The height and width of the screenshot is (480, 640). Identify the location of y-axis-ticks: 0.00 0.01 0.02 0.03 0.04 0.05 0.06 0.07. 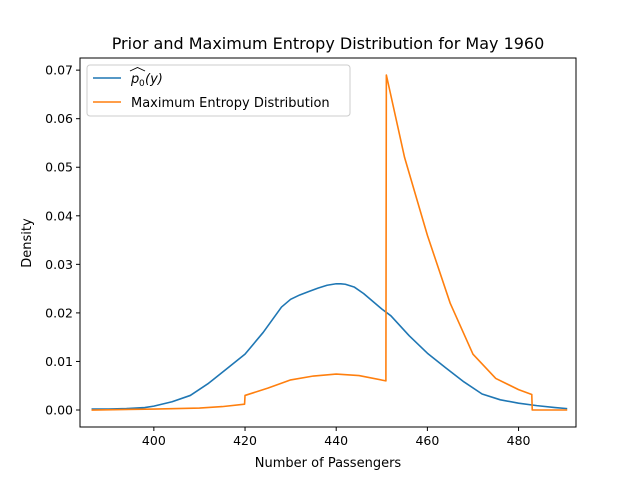
(62, 240).